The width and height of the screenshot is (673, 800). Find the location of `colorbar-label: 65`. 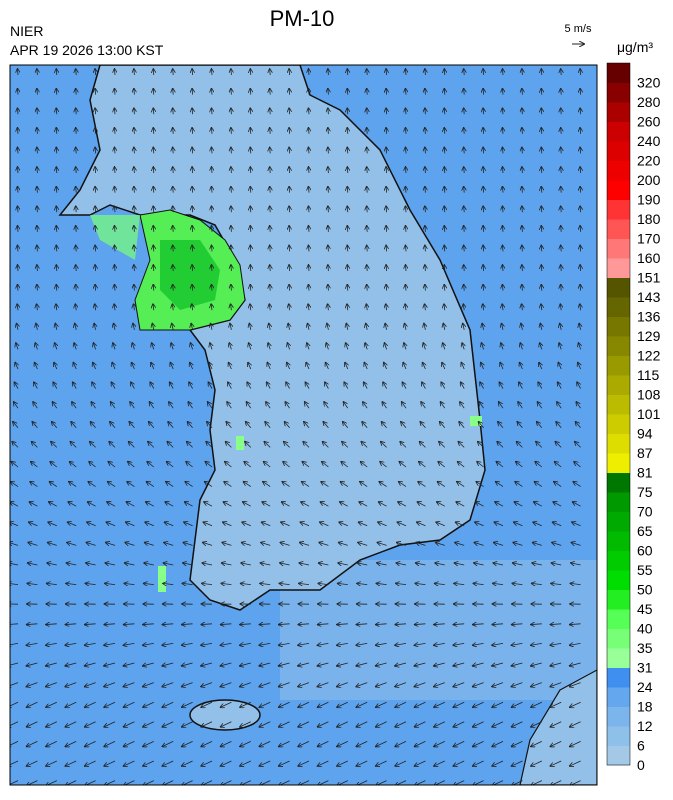

colorbar-label: 65 is located at coordinates (645, 531).